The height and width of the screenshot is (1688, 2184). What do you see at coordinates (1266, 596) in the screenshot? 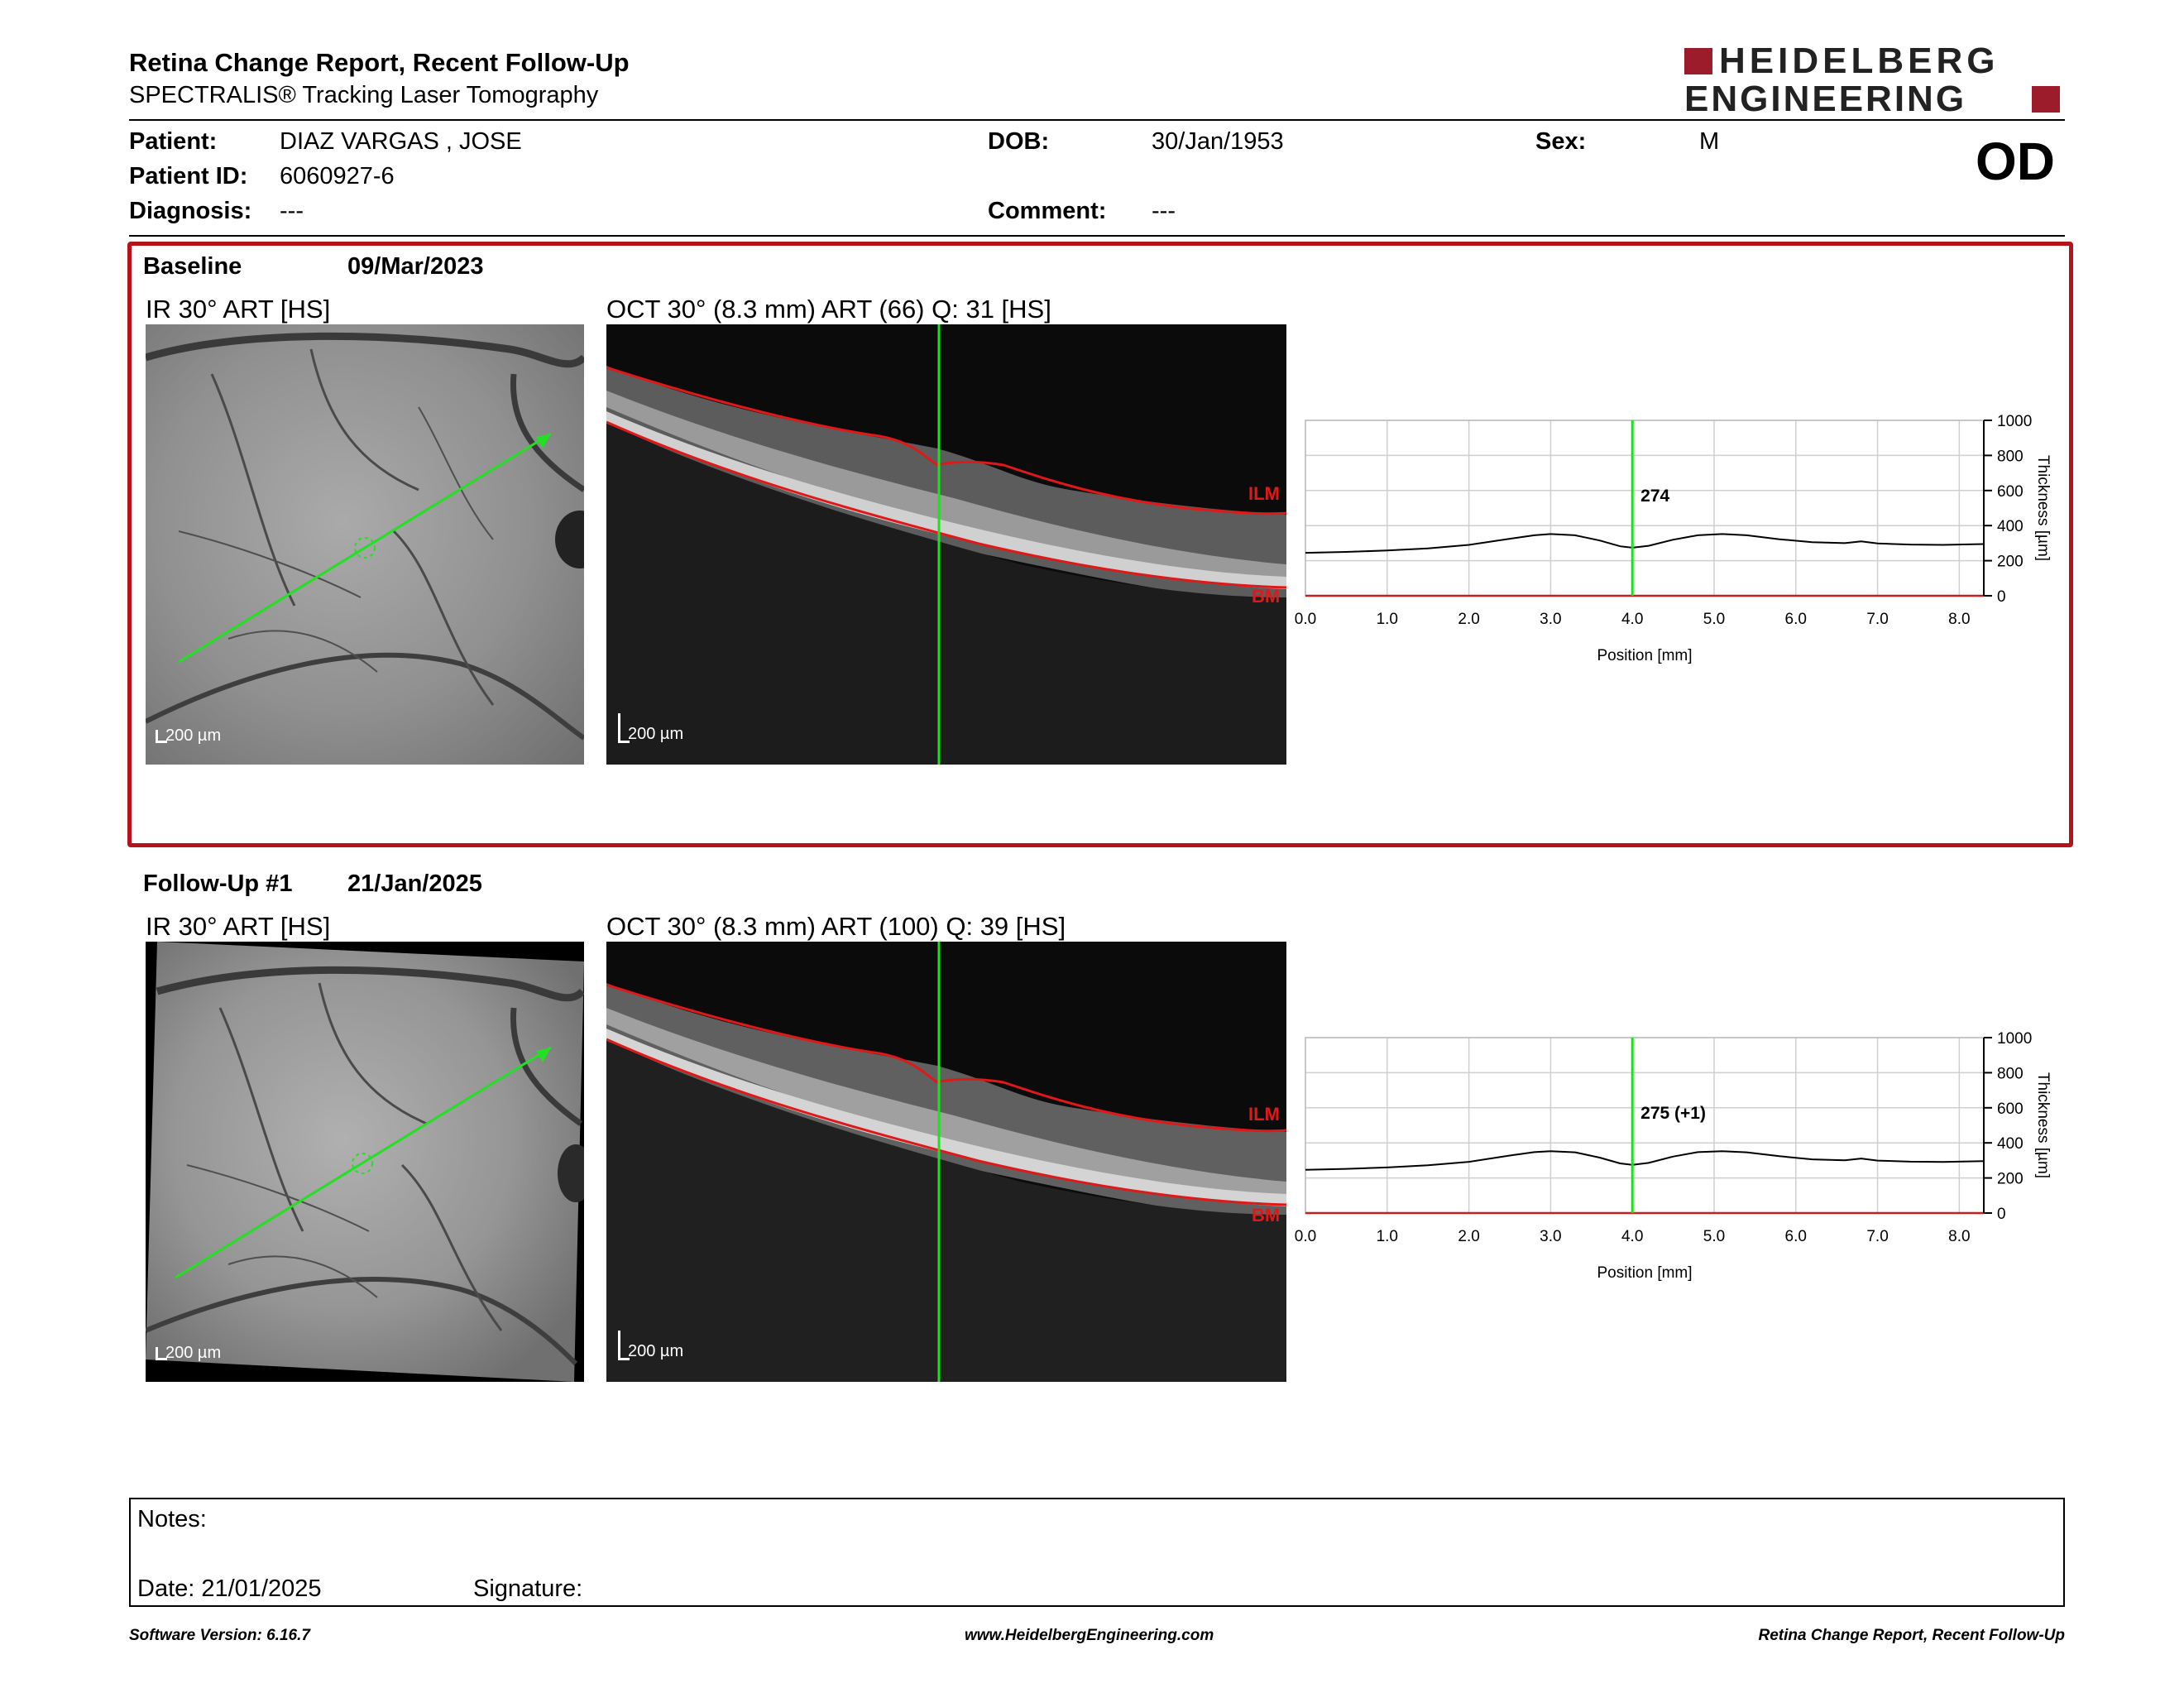
I see `baseline-bm-label: BM` at bounding box center [1266, 596].